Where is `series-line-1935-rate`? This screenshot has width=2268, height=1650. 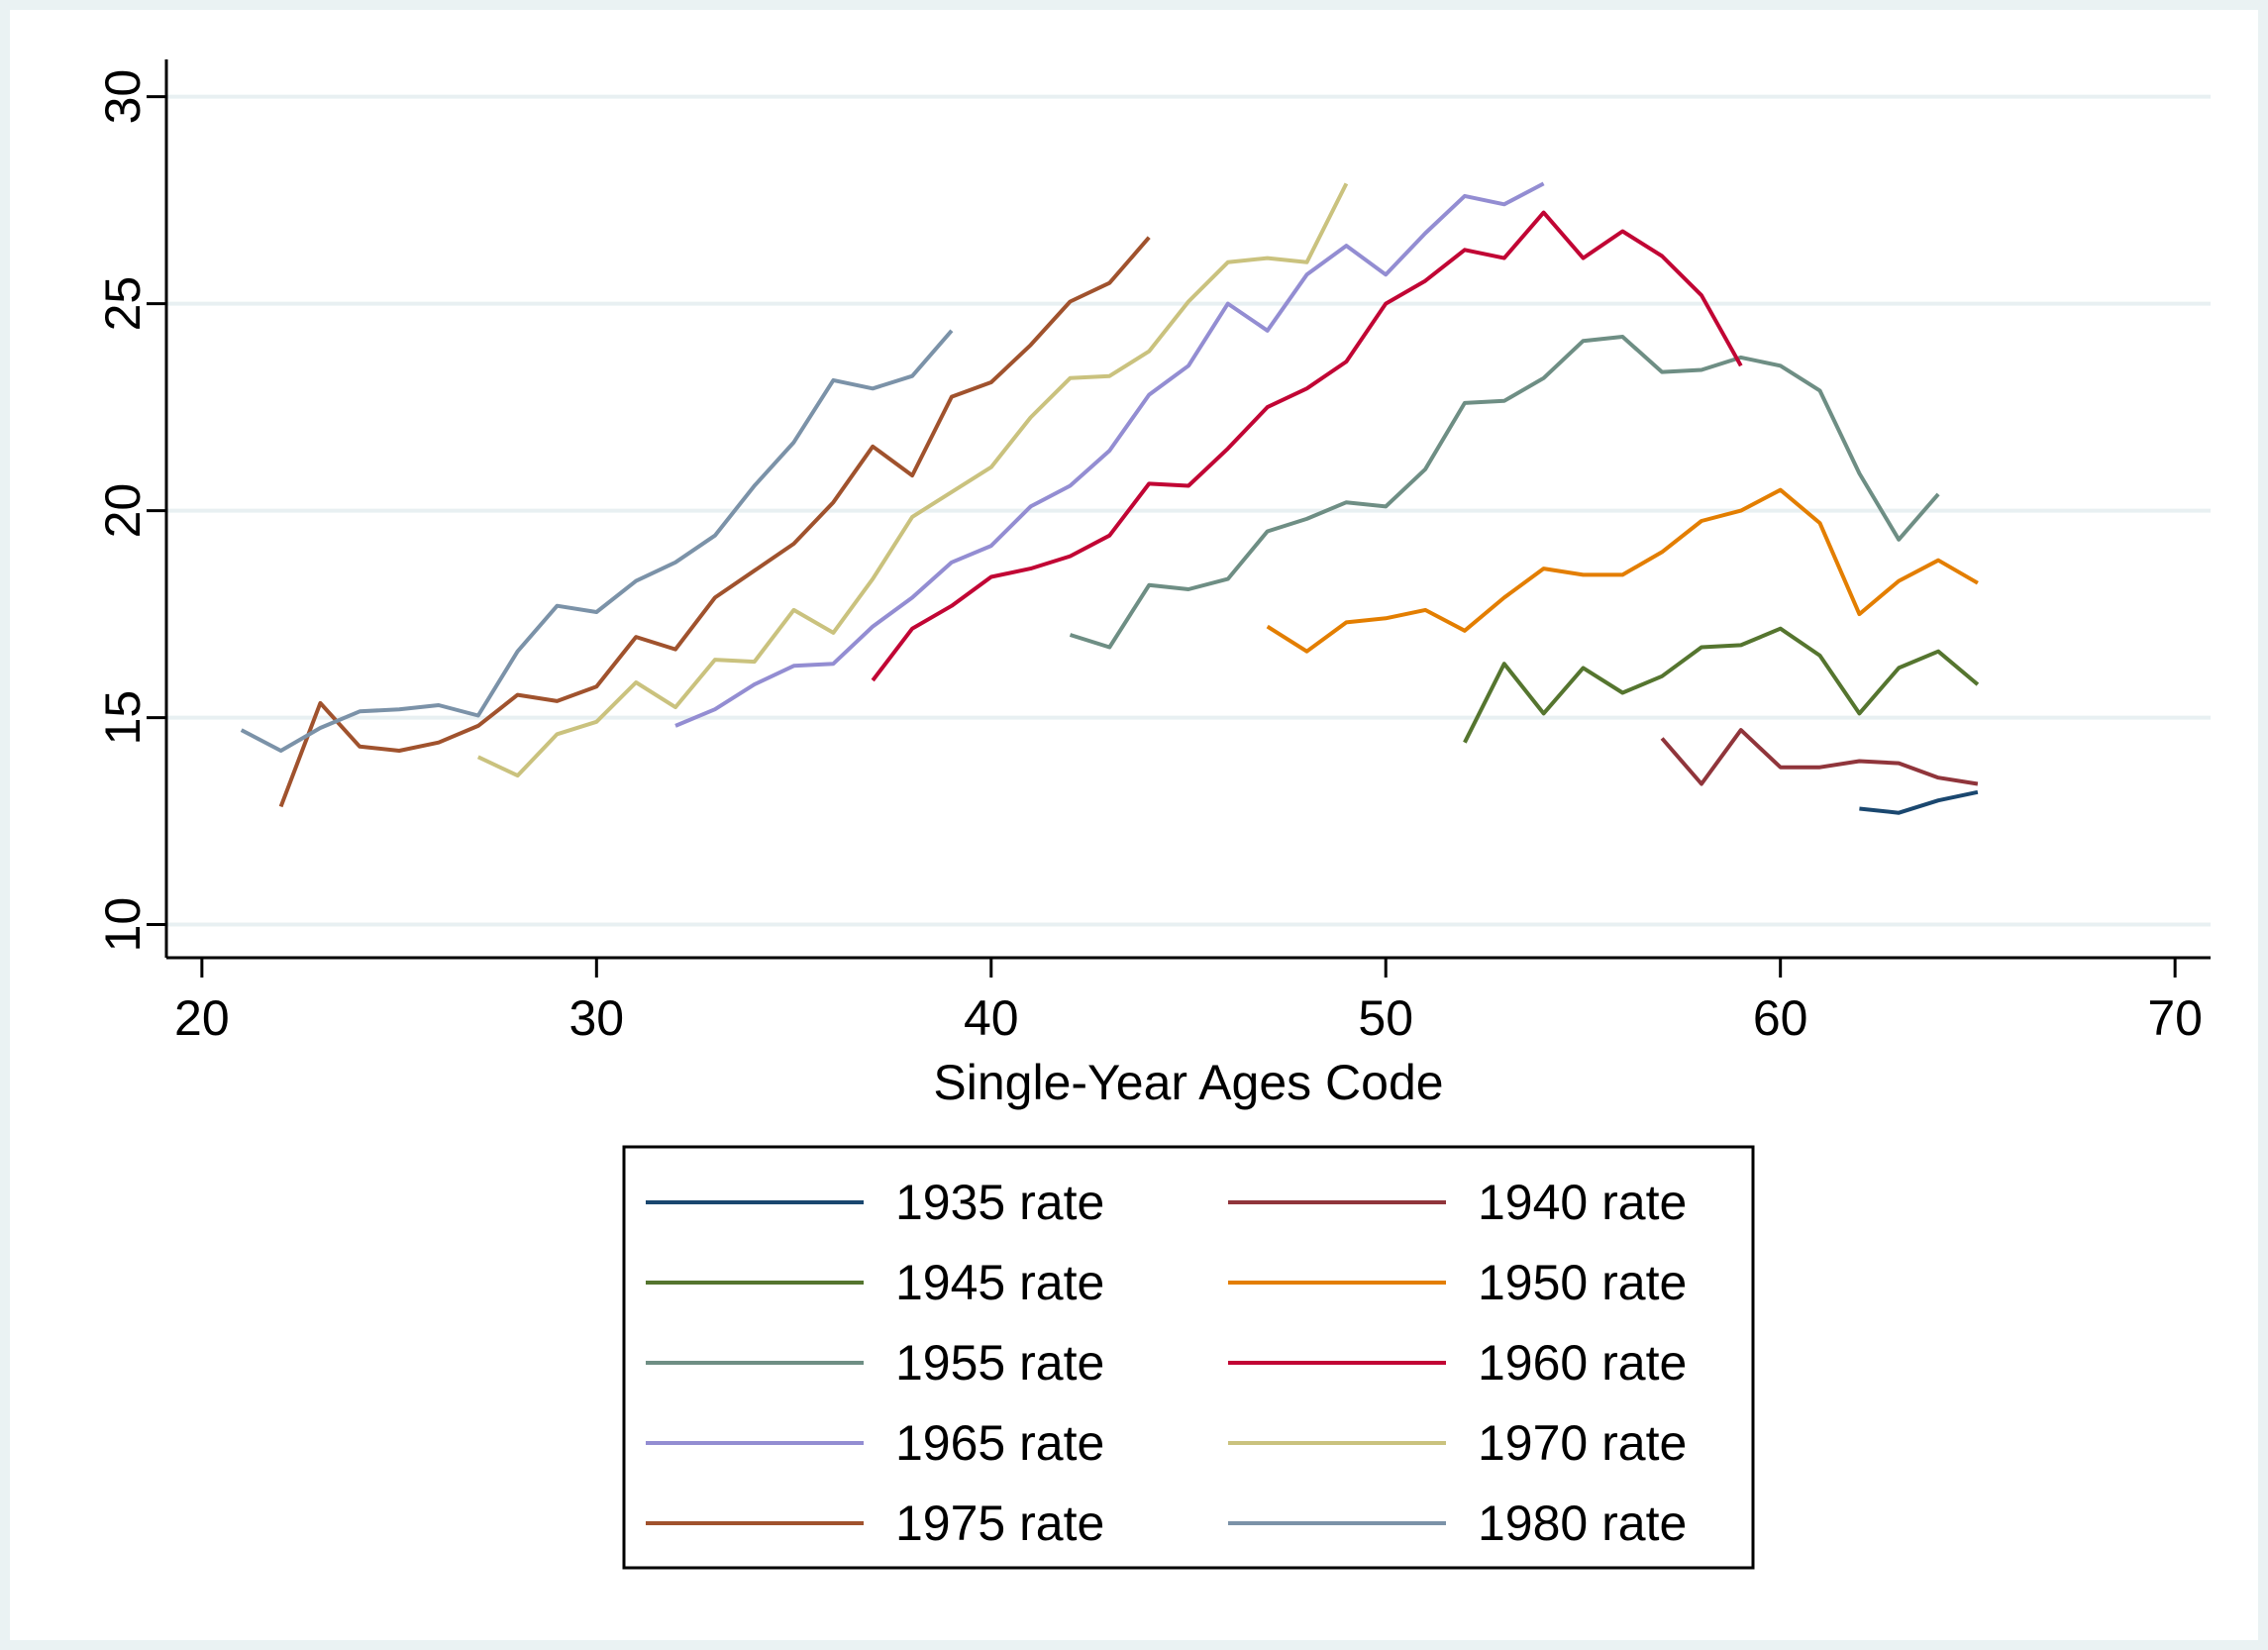
series-line-1935-rate is located at coordinates (1919, 802).